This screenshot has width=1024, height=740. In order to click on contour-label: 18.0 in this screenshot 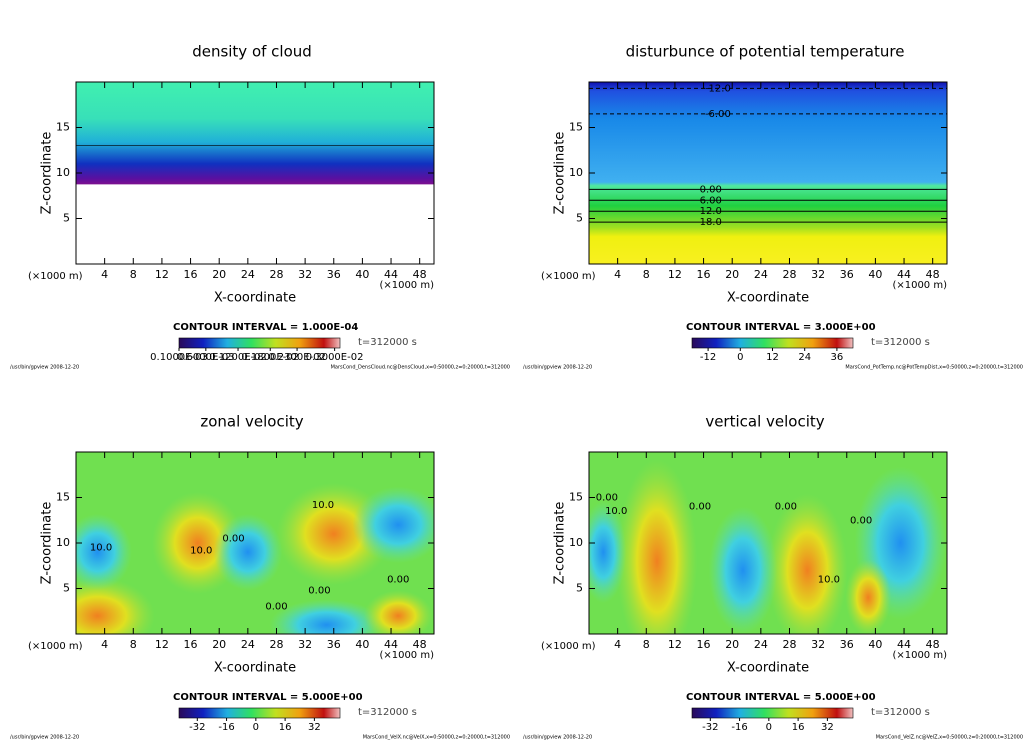, I will do `click(711, 222)`.